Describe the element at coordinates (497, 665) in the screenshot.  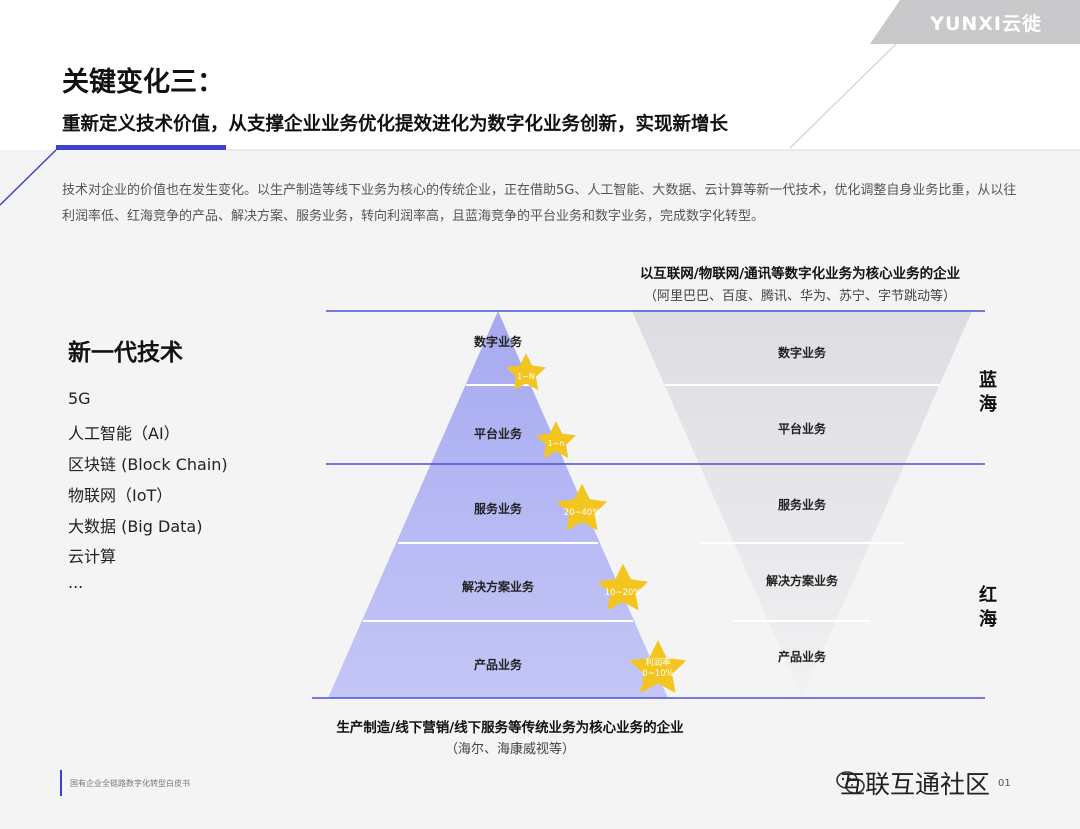
I see `pyramid-level-label: 产品业务` at that location.